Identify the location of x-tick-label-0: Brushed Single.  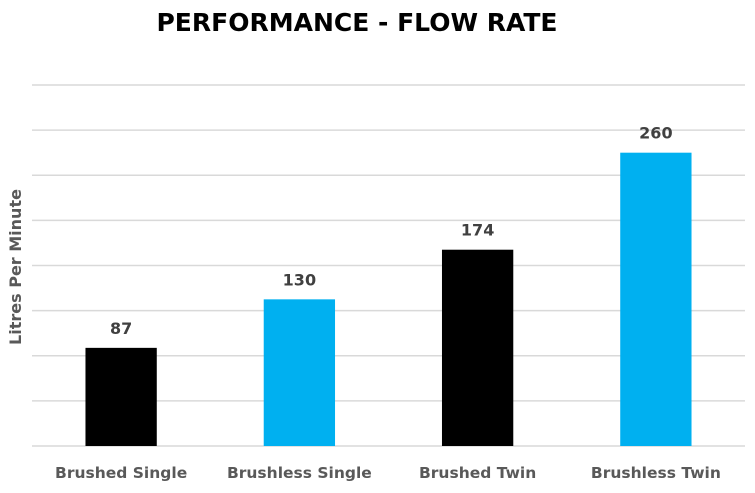
(121, 473).